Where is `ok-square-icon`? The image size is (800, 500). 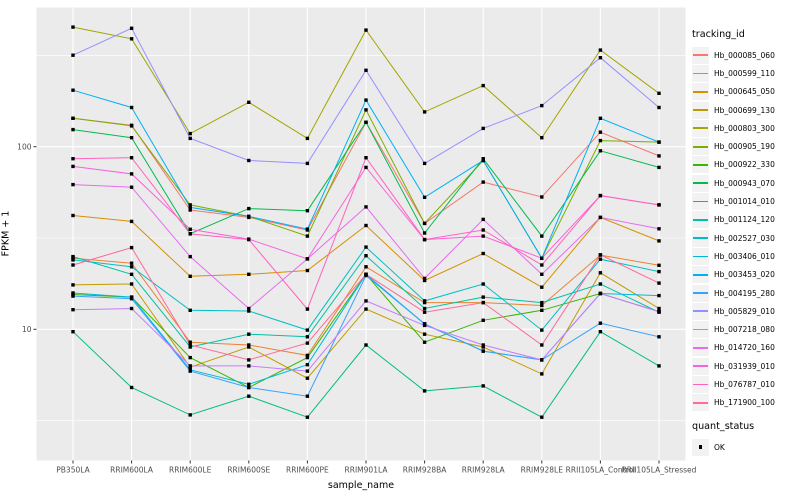 ok-square-icon is located at coordinates (700, 447).